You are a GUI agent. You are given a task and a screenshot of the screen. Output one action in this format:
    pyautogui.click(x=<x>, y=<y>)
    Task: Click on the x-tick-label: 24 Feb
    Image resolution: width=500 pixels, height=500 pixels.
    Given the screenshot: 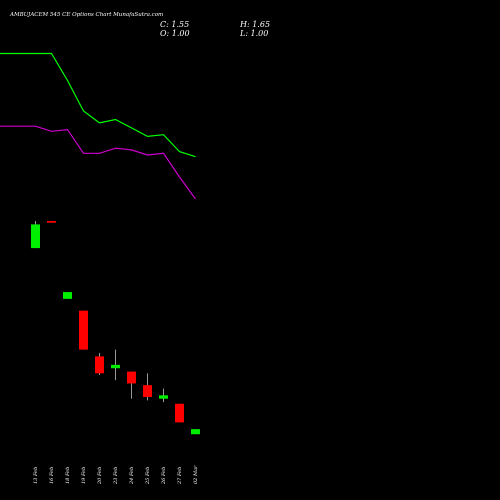 What is the action you would take?
    pyautogui.click(x=132, y=476)
    